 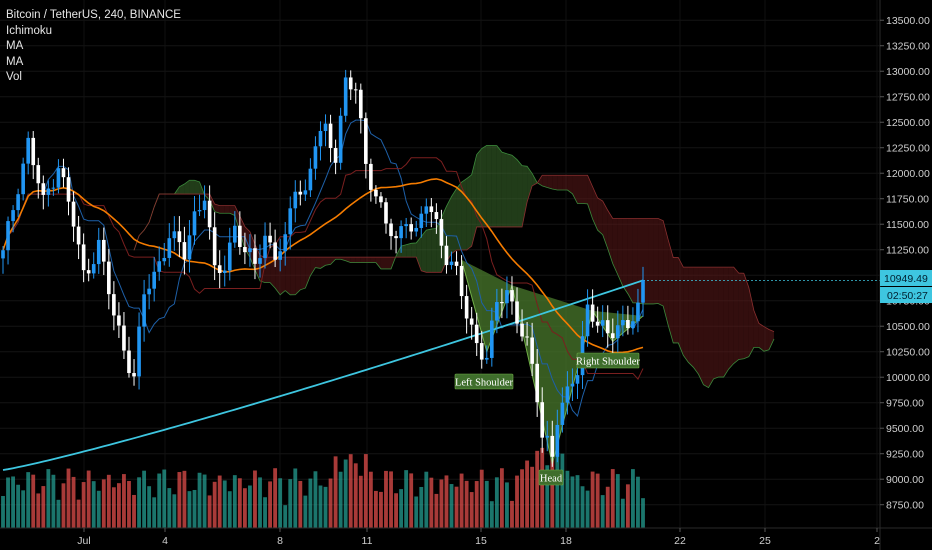 I want to click on indicator-volume: Vol, so click(x=14, y=77).